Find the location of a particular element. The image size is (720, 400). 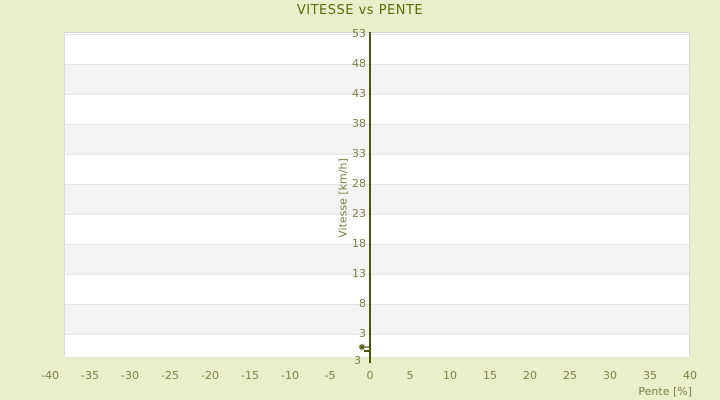

x-tick-label: 20 is located at coordinates (530, 375).